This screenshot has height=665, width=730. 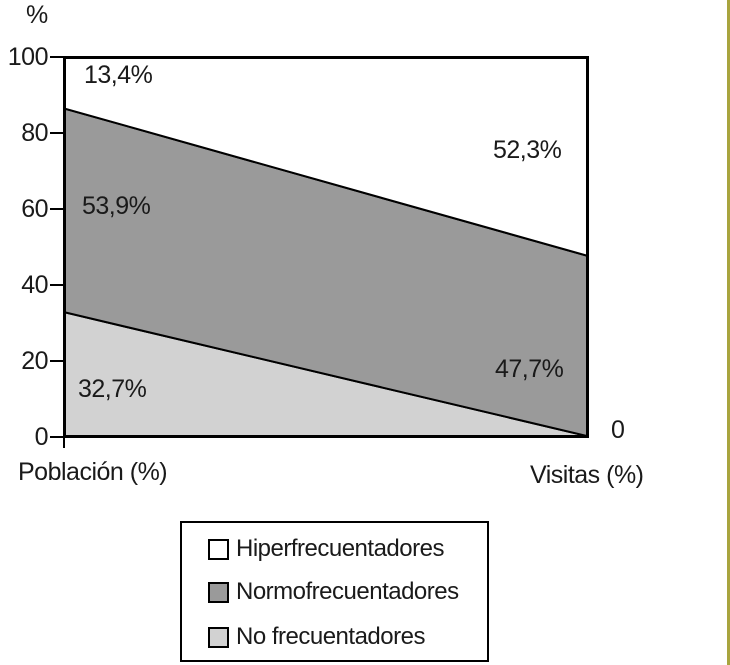 What do you see at coordinates (728, 332) in the screenshot?
I see `page-accent-border` at bounding box center [728, 332].